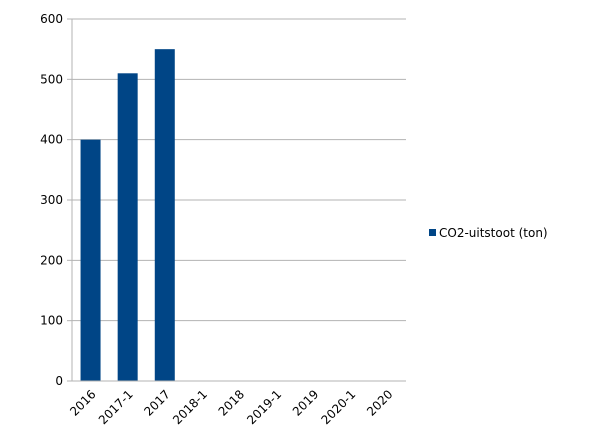 The height and width of the screenshot is (447, 605). I want to click on y-tick-label: 400, so click(51, 140).